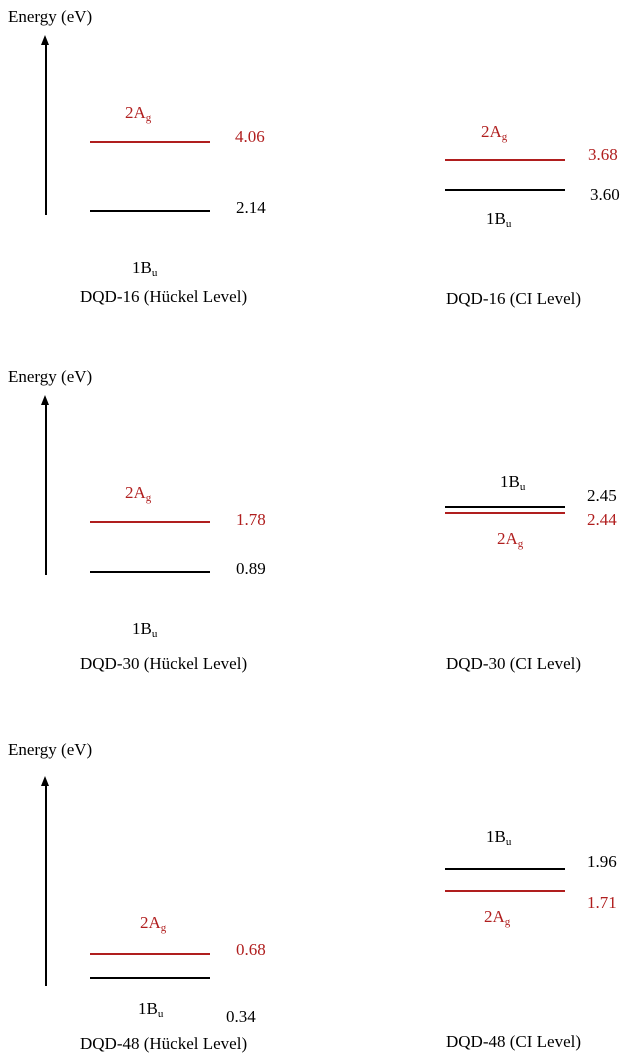  Describe the element at coordinates (602, 902) in the screenshot. I see `ci-ag-value-3: 1.71` at that location.